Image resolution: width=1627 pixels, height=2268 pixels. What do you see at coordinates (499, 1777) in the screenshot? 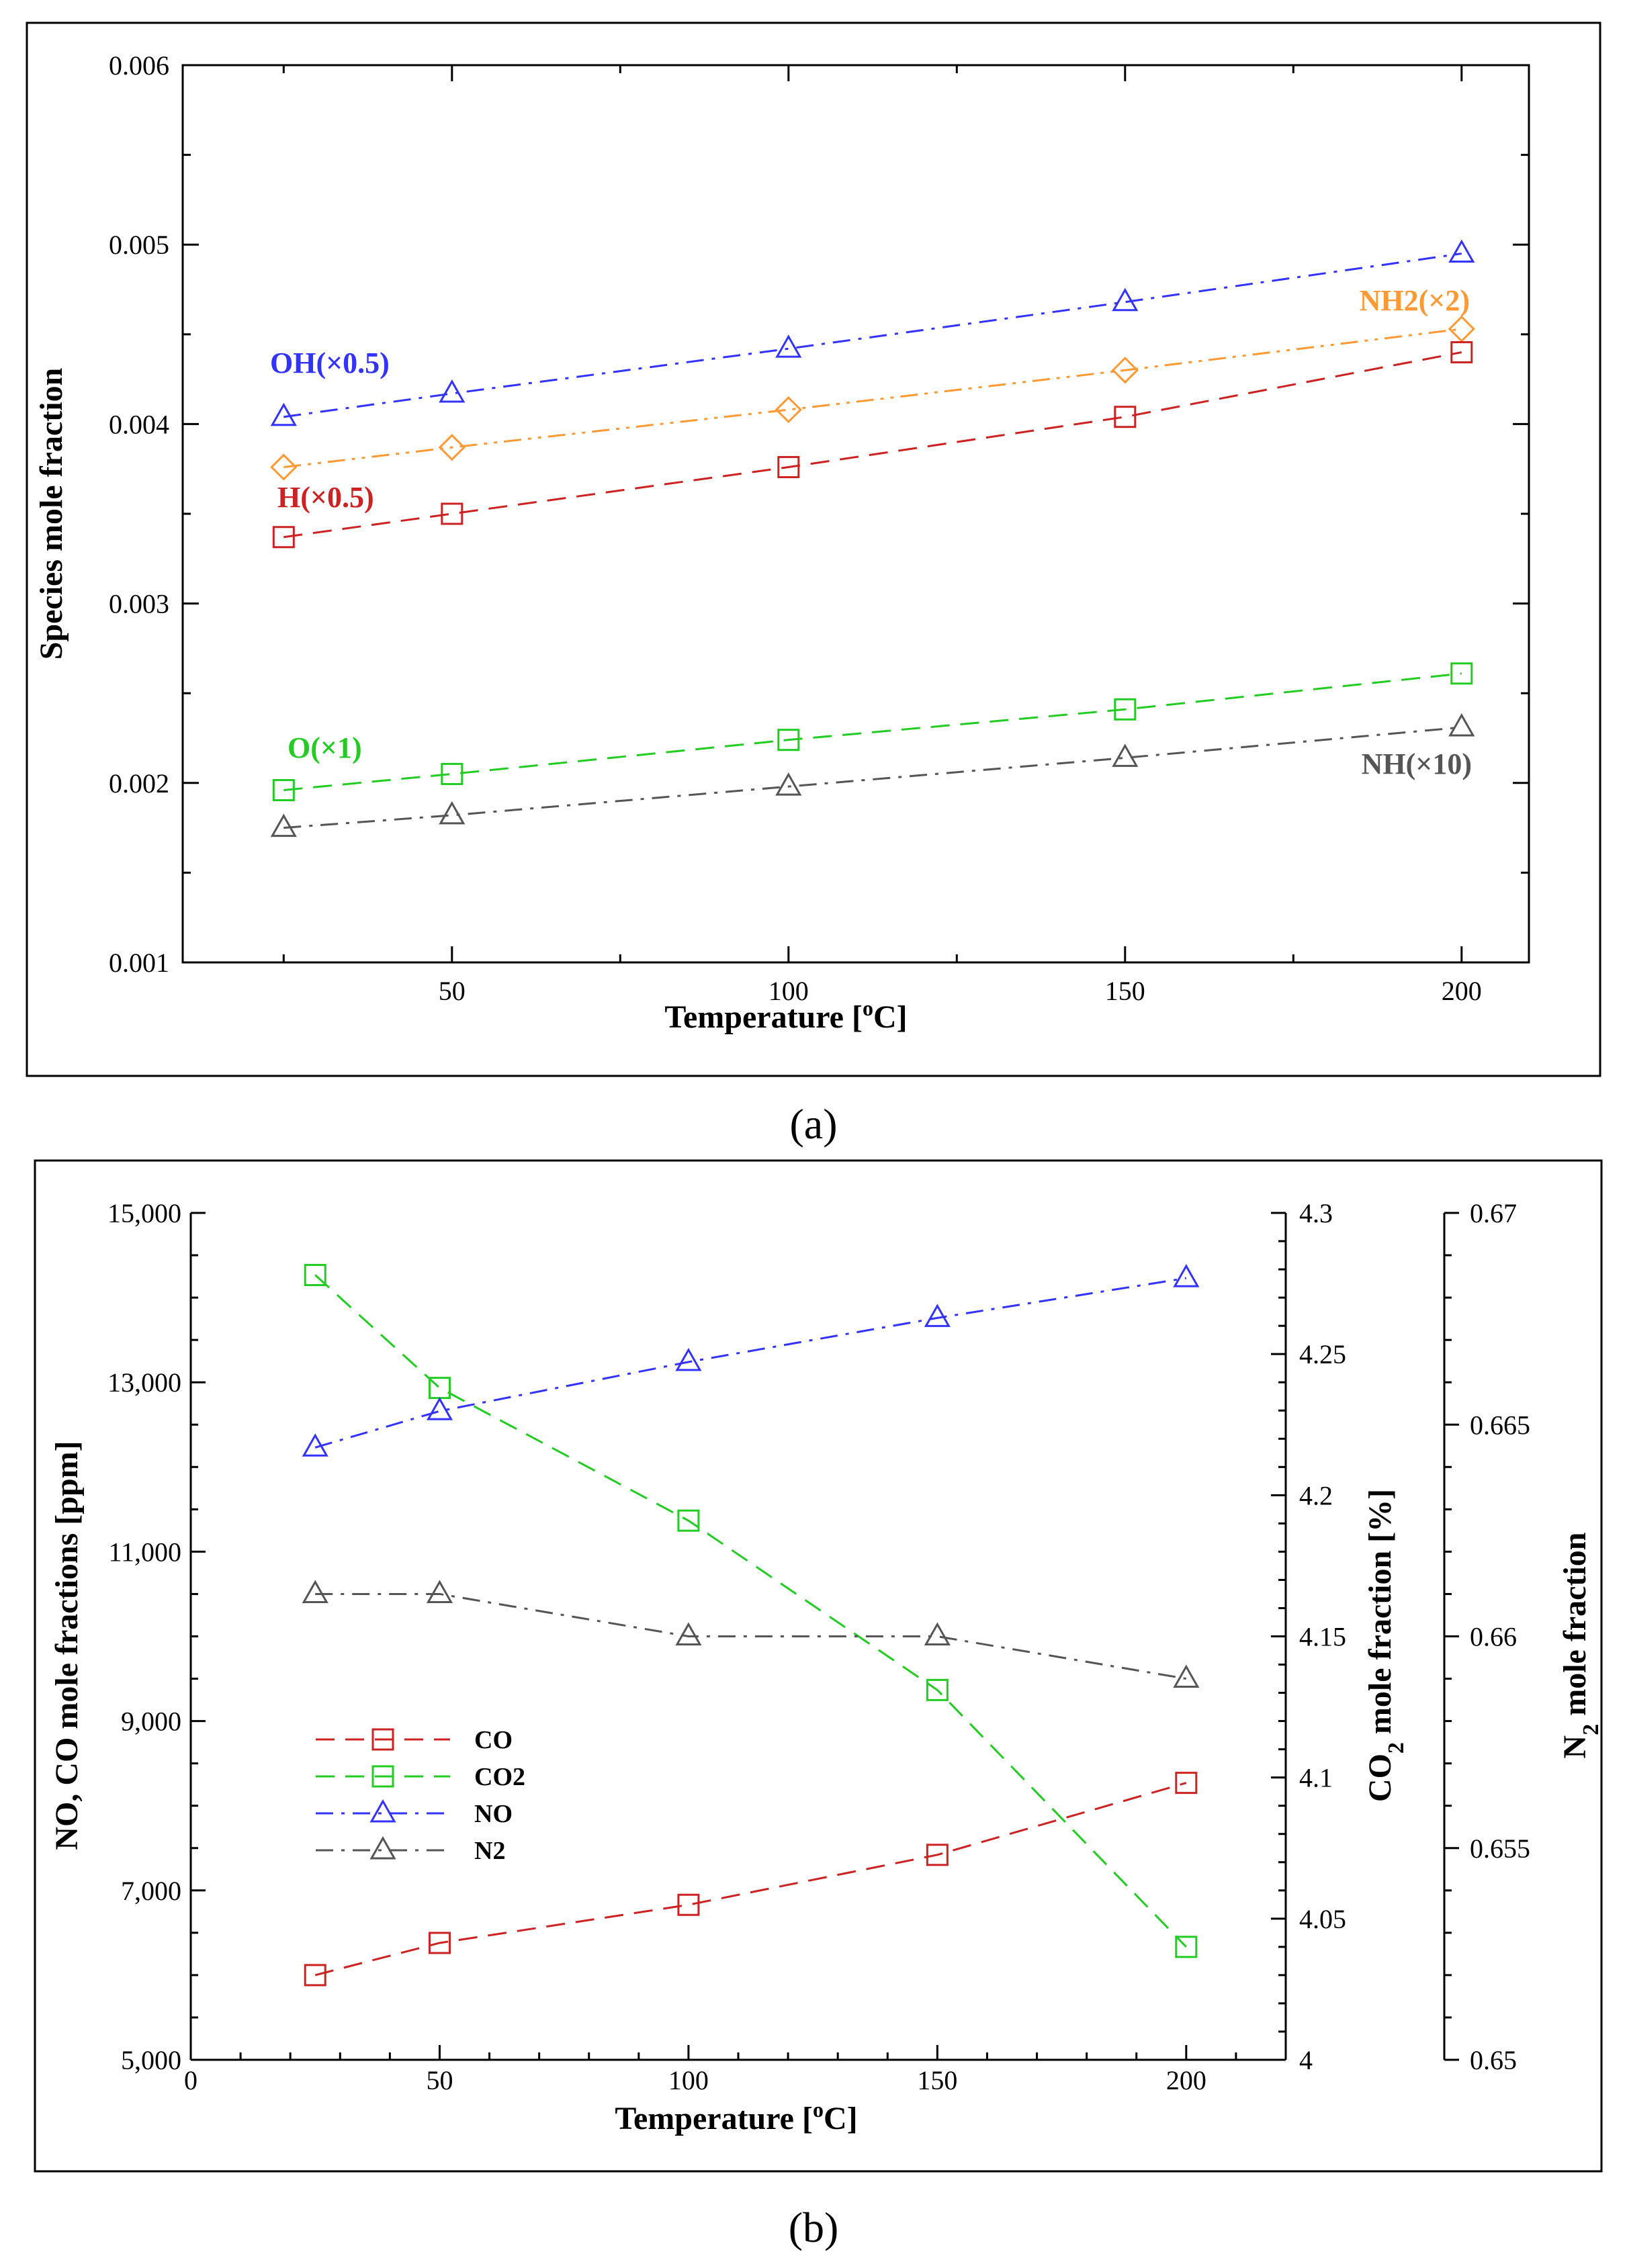
I see `legend-label: CO2` at bounding box center [499, 1777].